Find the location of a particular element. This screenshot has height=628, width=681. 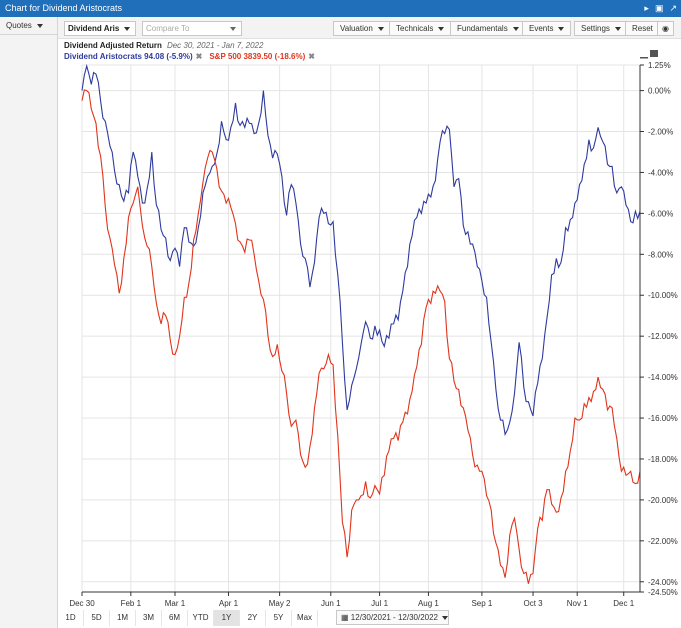

y-tick-label: -22.00% is located at coordinates (663, 541).